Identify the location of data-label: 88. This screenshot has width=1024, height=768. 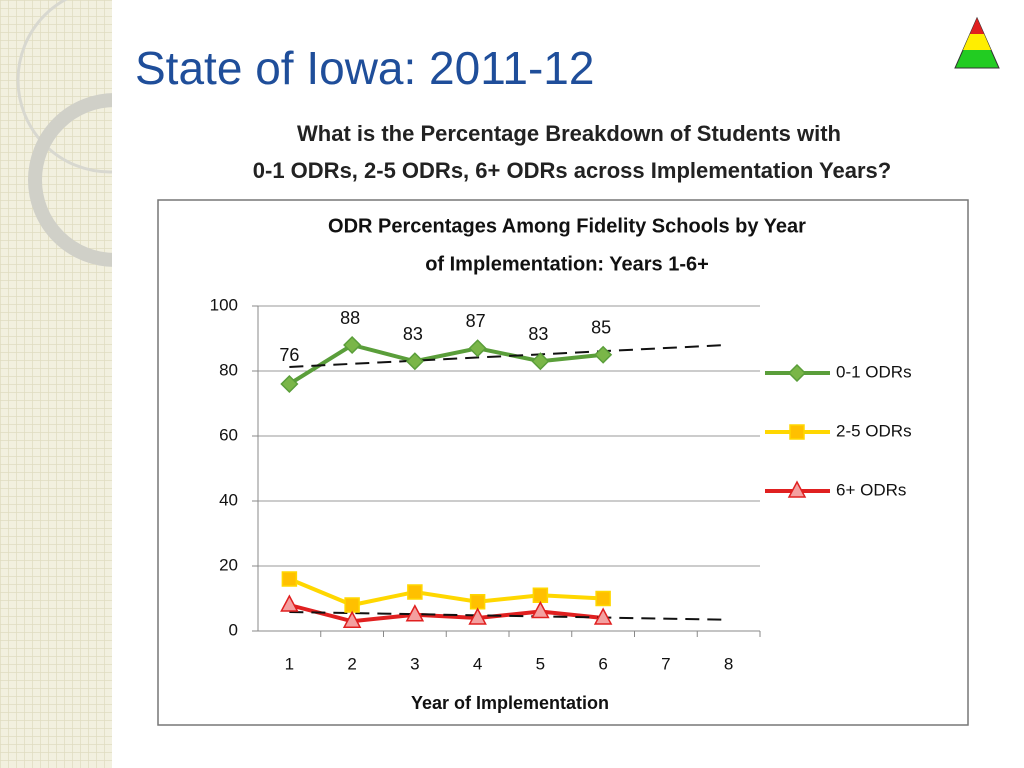
(350, 318).